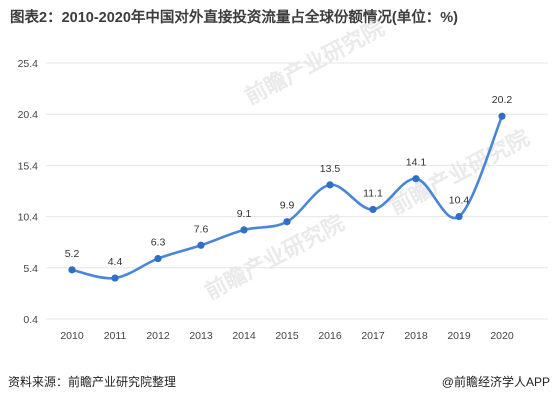  I want to click on watermark-text: 前瞻产业研究院, so click(275, 257).